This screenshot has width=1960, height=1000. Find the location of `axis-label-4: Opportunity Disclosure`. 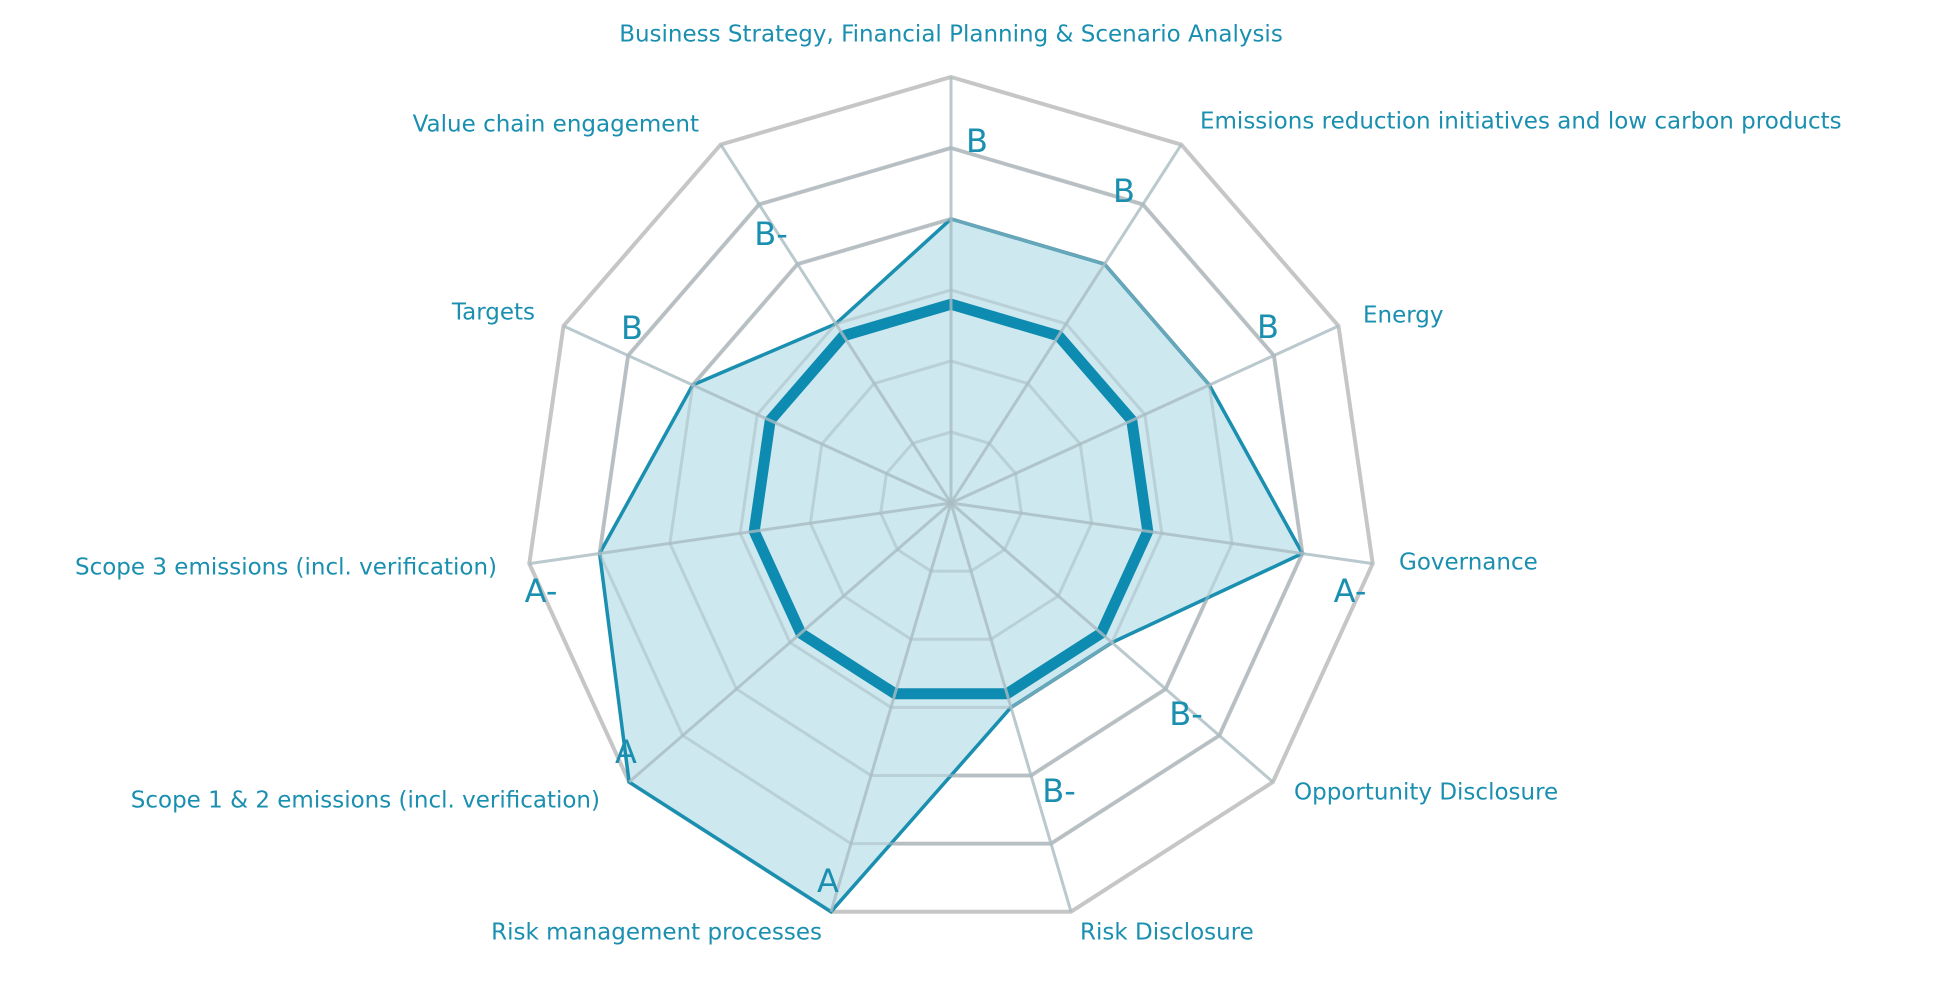

axis-label-4: Opportunity Disclosure is located at coordinates (1426, 793).